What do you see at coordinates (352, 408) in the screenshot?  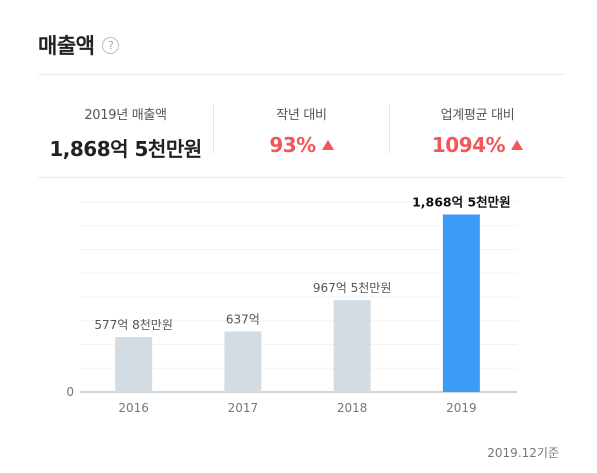 I see `x-tick-label-2018: 2018` at bounding box center [352, 408].